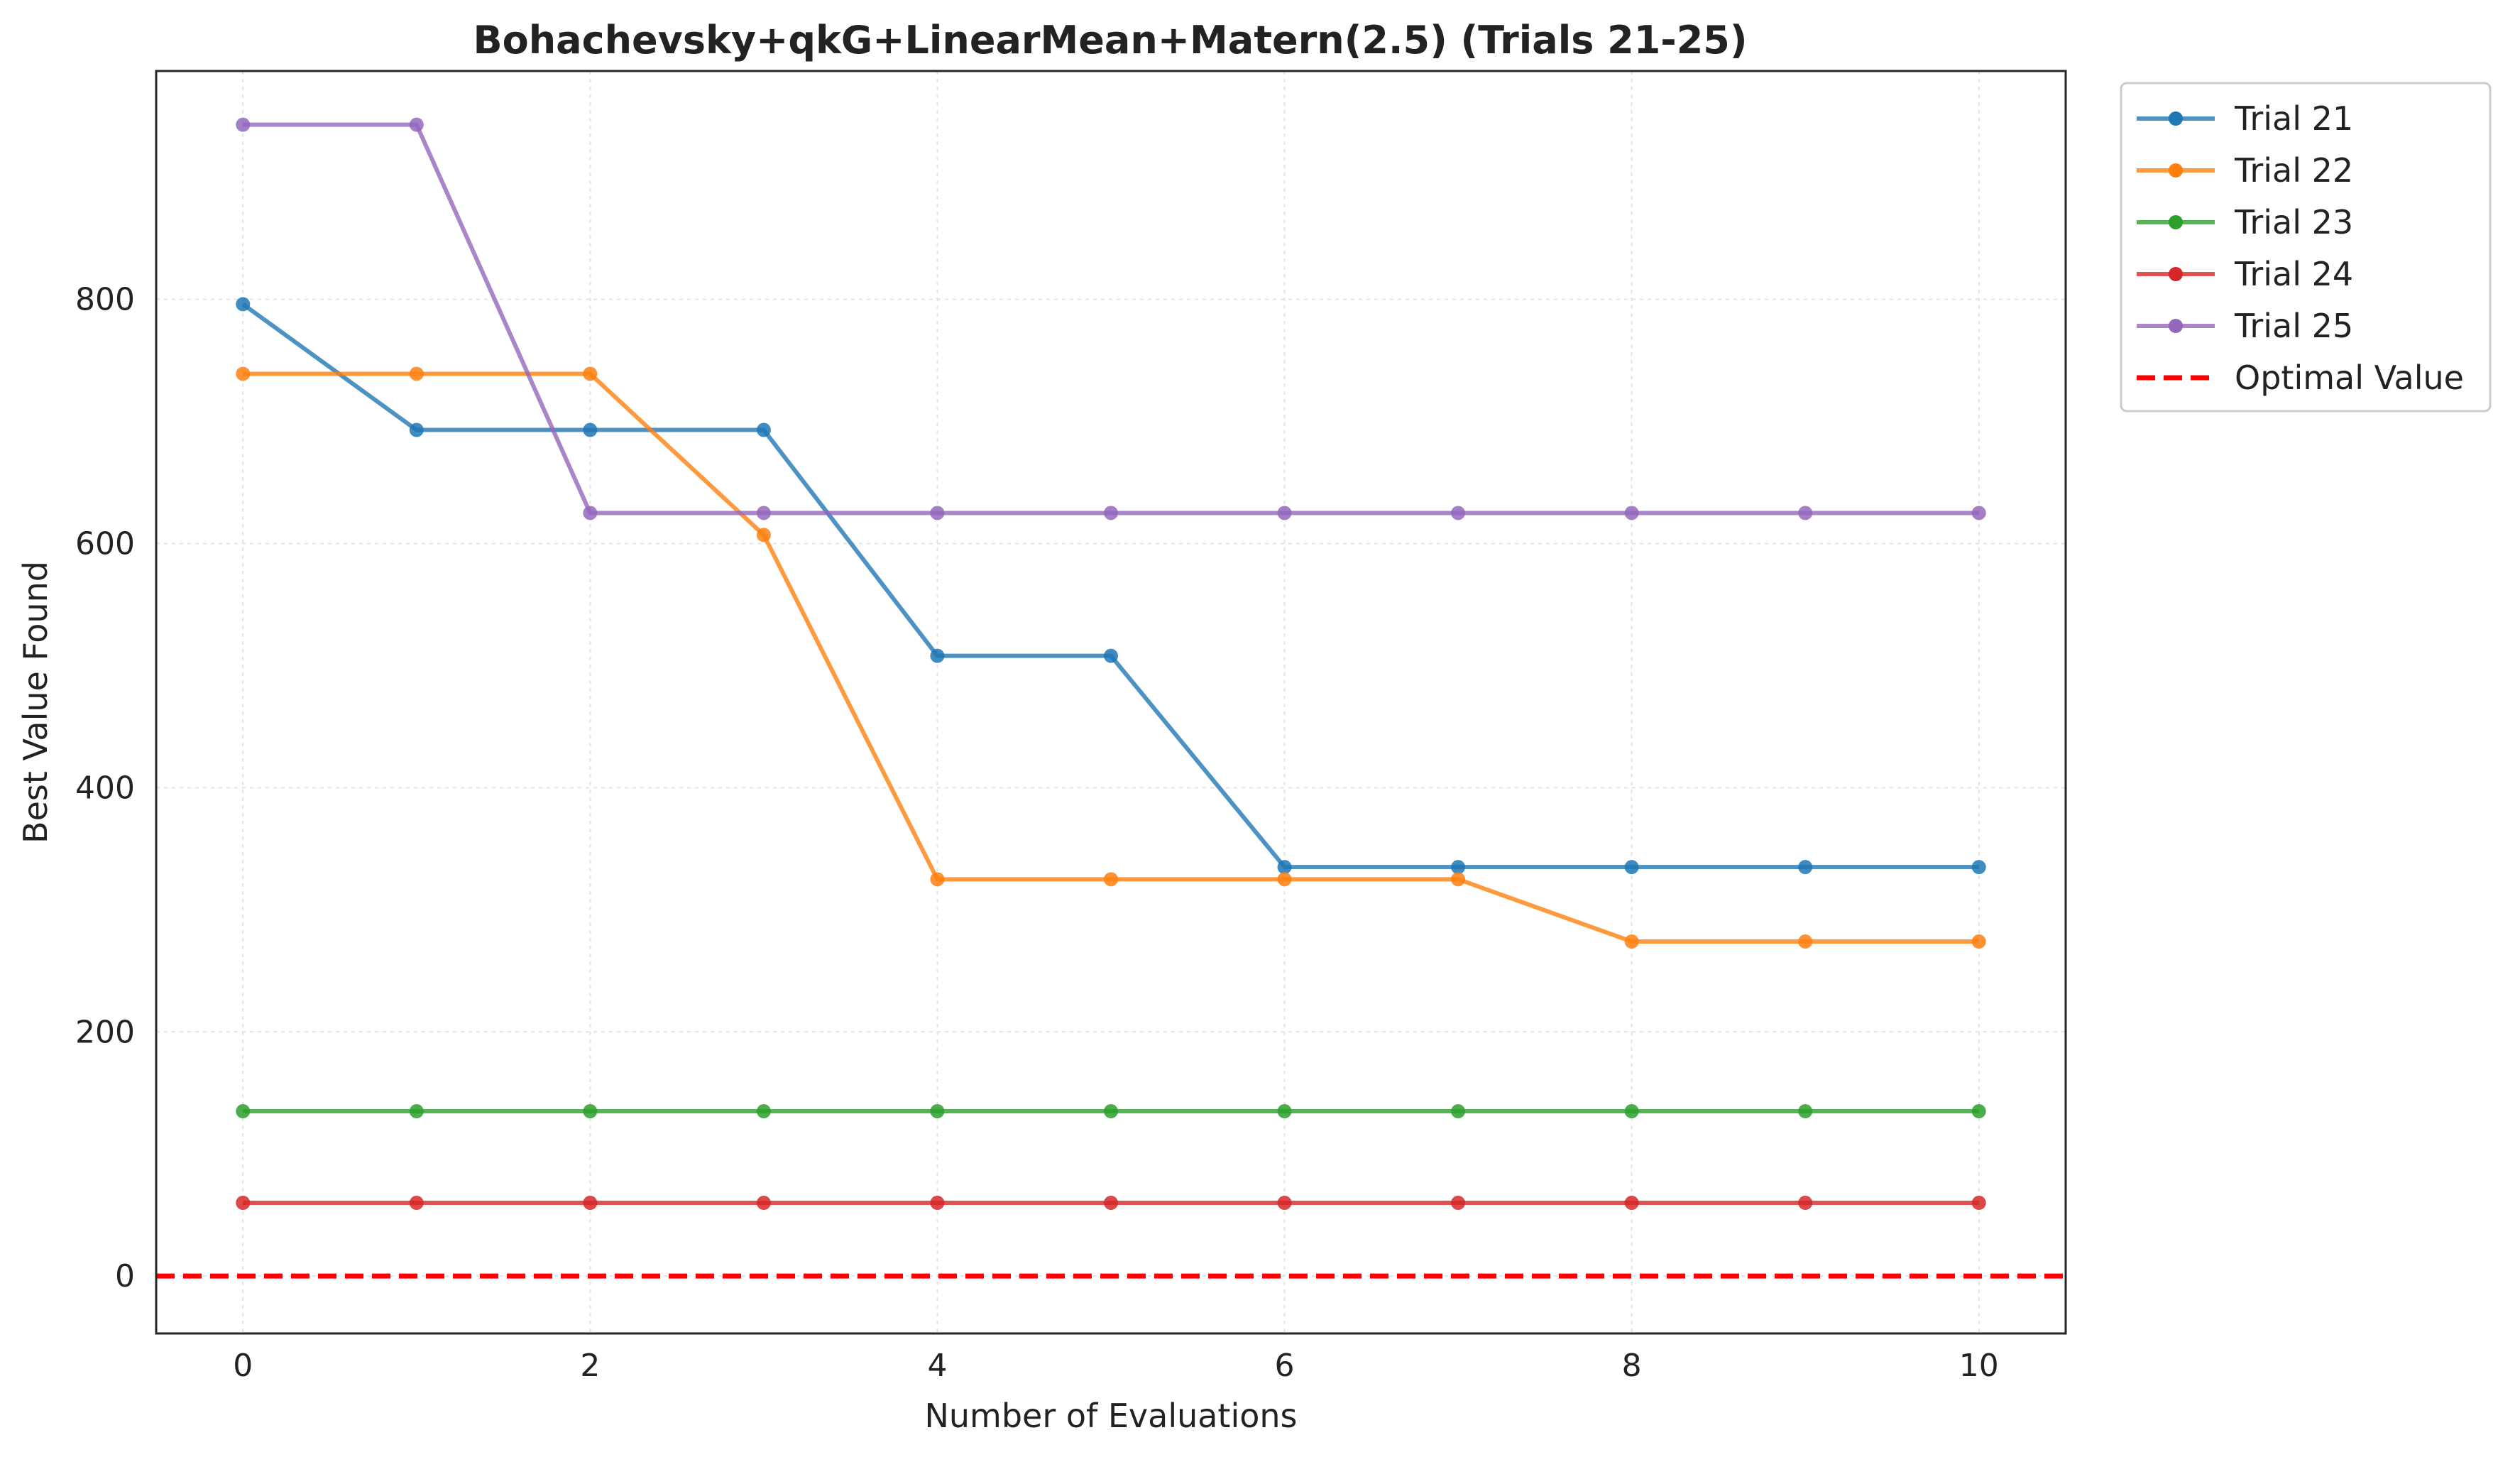  Describe the element at coordinates (243, 1366) in the screenshot. I see `x-tick-label: 0` at that location.